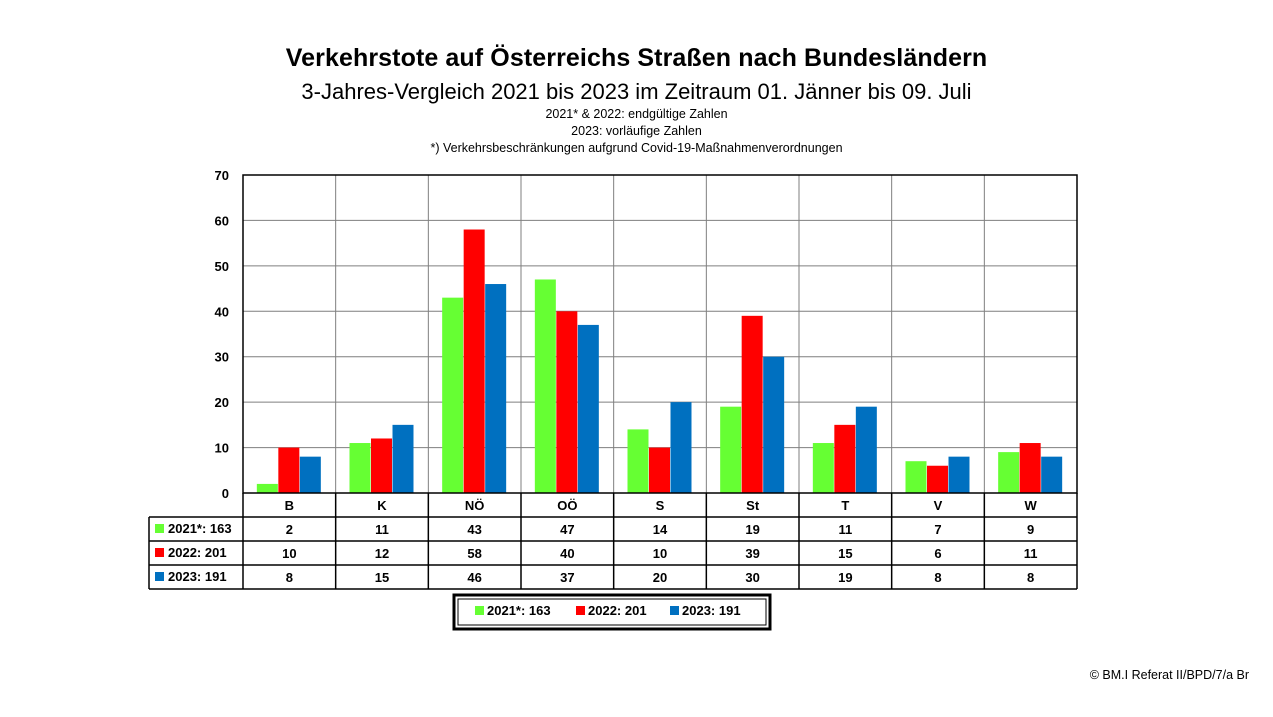 The image size is (1273, 717). What do you see at coordinates (474, 577) in the screenshot?
I see `table-value: 46` at bounding box center [474, 577].